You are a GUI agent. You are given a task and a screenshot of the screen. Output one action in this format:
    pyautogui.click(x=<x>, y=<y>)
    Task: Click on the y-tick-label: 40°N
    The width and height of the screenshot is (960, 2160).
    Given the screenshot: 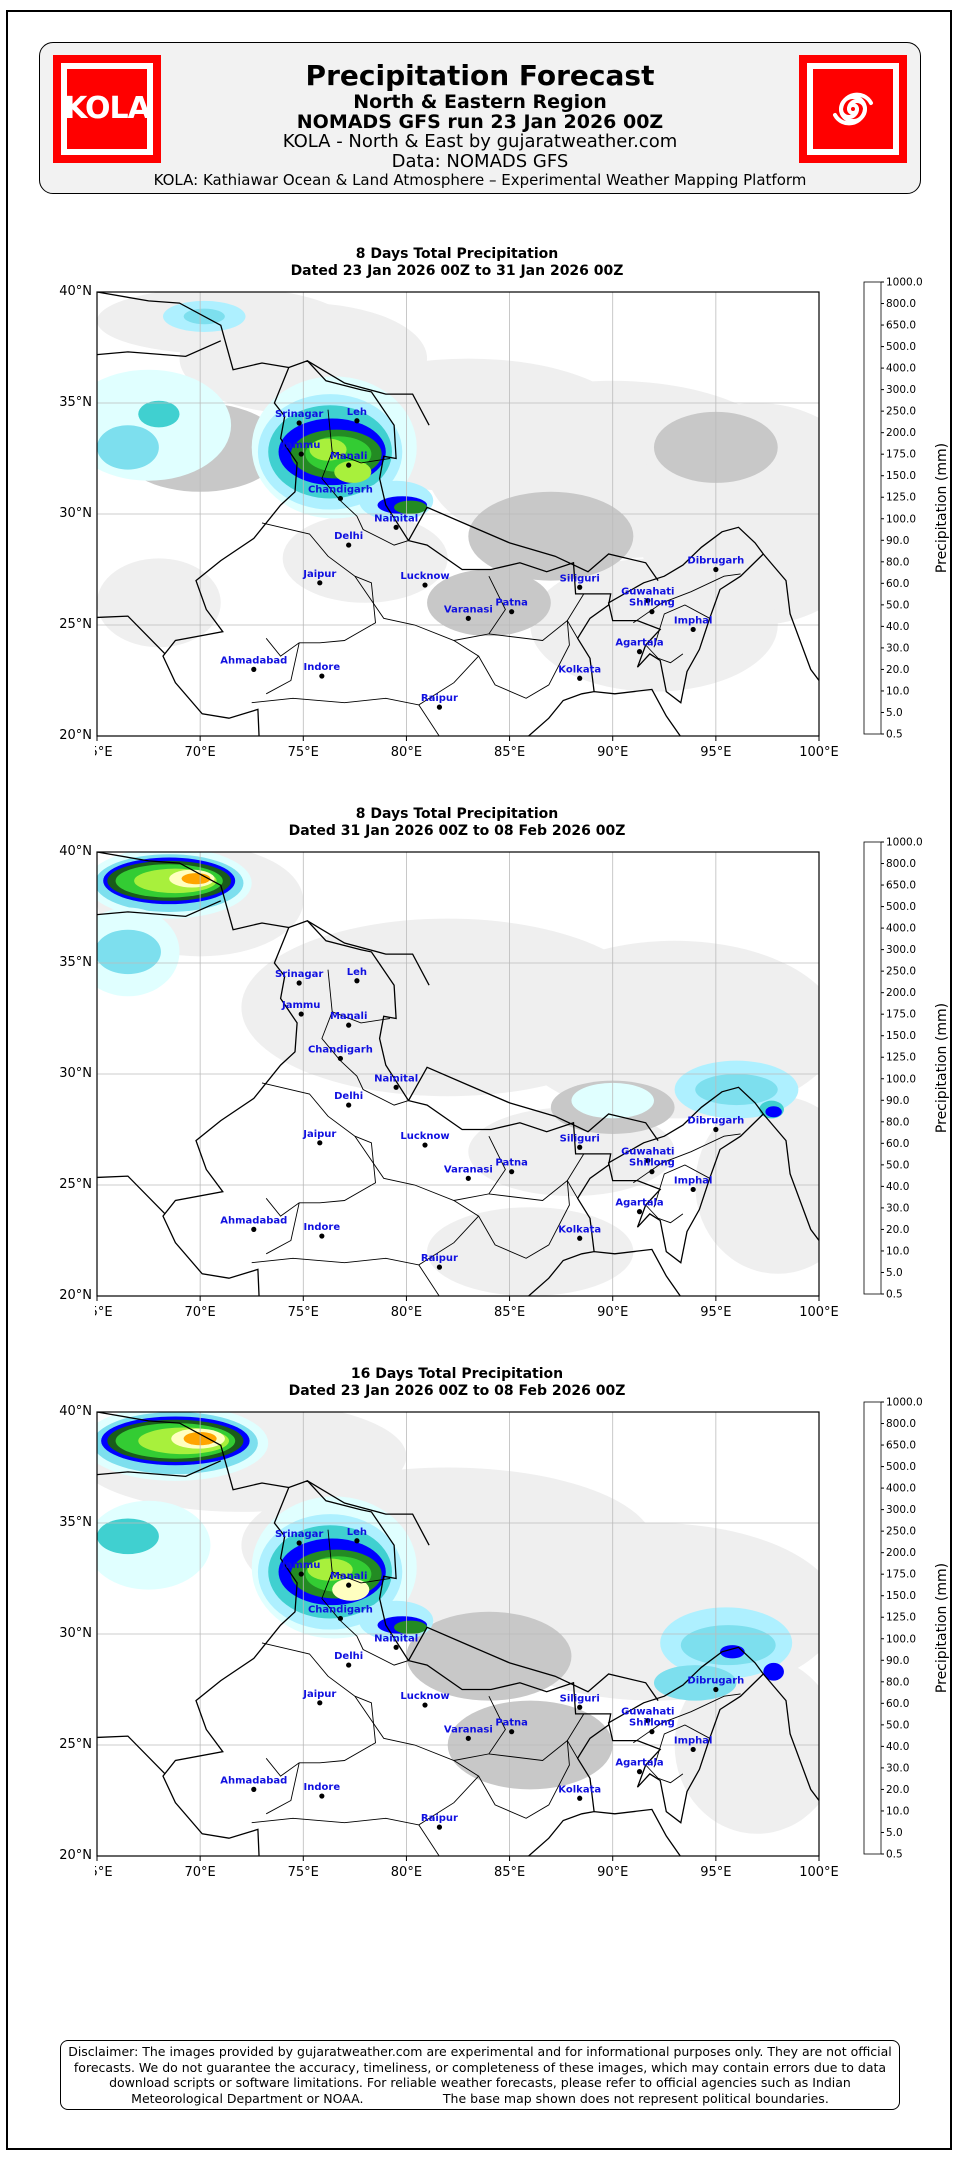 What is the action you would take?
    pyautogui.click(x=75, y=851)
    